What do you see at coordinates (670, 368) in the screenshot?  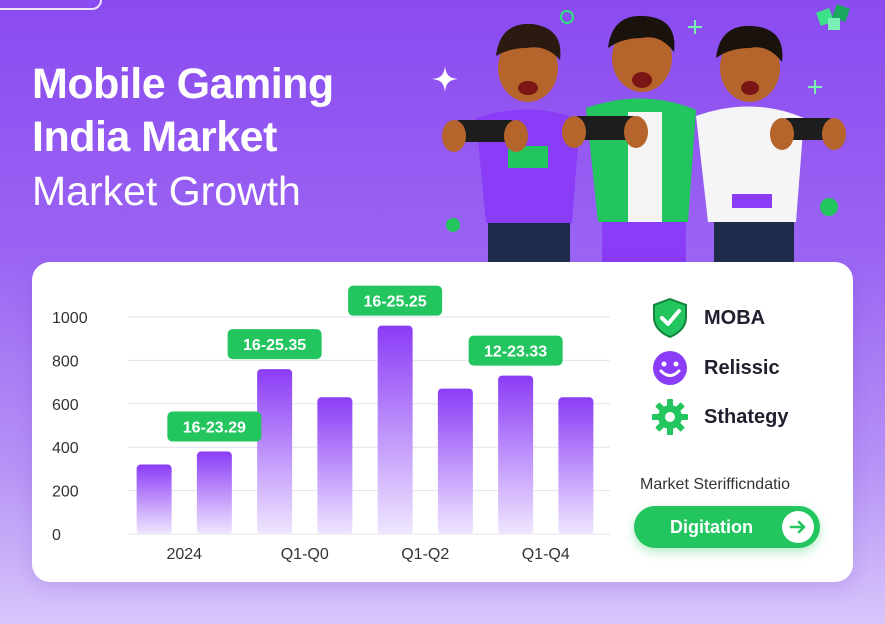 I see `smiley-icon` at bounding box center [670, 368].